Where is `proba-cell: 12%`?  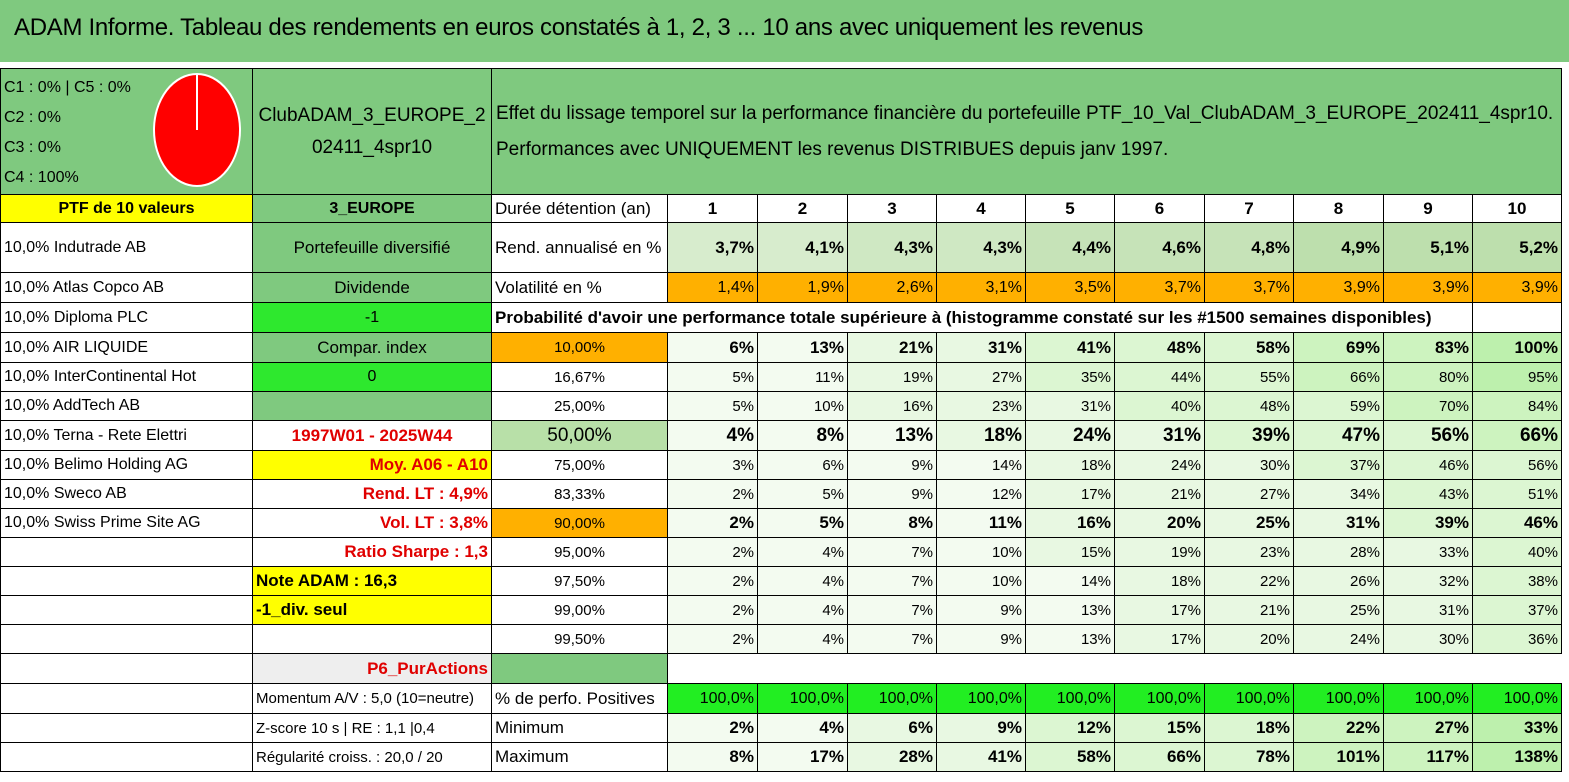 proba-cell: 12% is located at coordinates (981, 494).